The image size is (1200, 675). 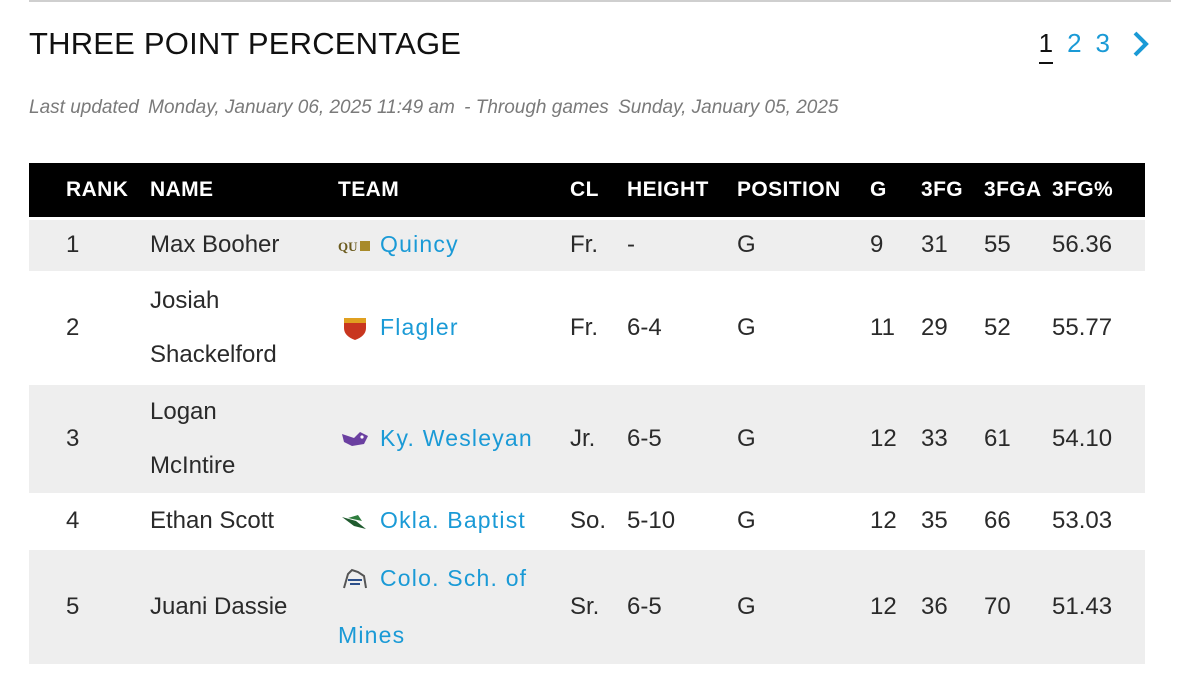 What do you see at coordinates (419, 326) in the screenshot?
I see `team-link: Flagler` at bounding box center [419, 326].